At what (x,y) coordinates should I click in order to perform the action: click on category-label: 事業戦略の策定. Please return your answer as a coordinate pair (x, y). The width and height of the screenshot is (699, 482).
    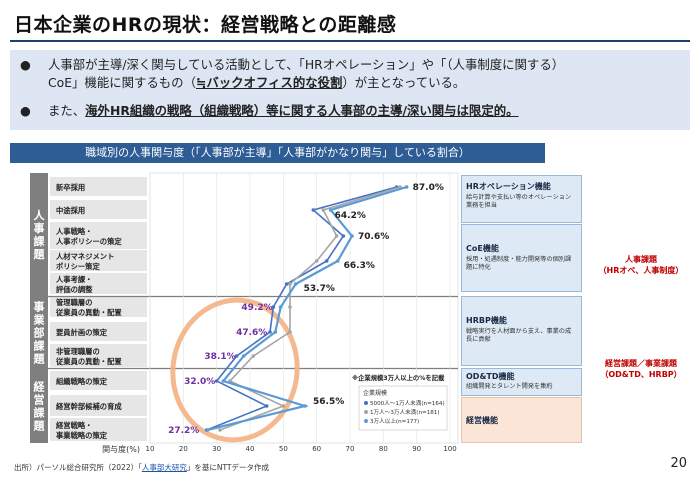
    Looking at the image, I should click on (82, 435).